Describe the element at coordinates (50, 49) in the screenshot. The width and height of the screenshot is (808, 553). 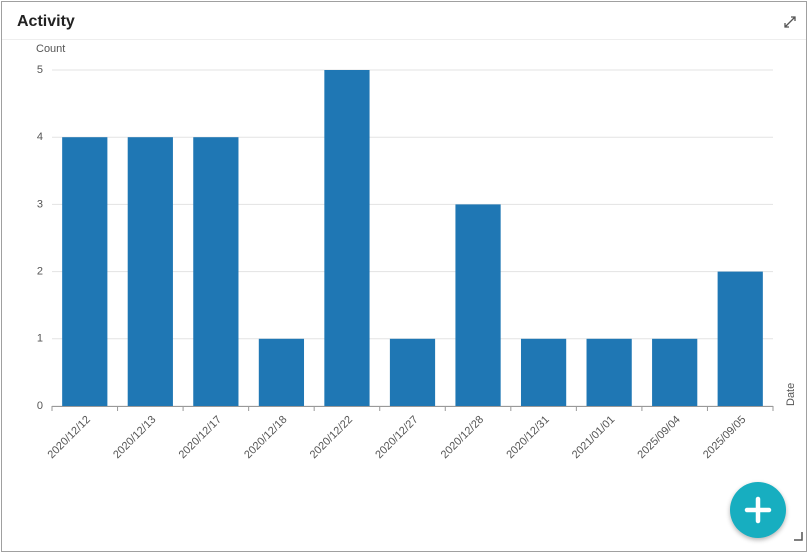
I see `y-axis-label: Count` at that location.